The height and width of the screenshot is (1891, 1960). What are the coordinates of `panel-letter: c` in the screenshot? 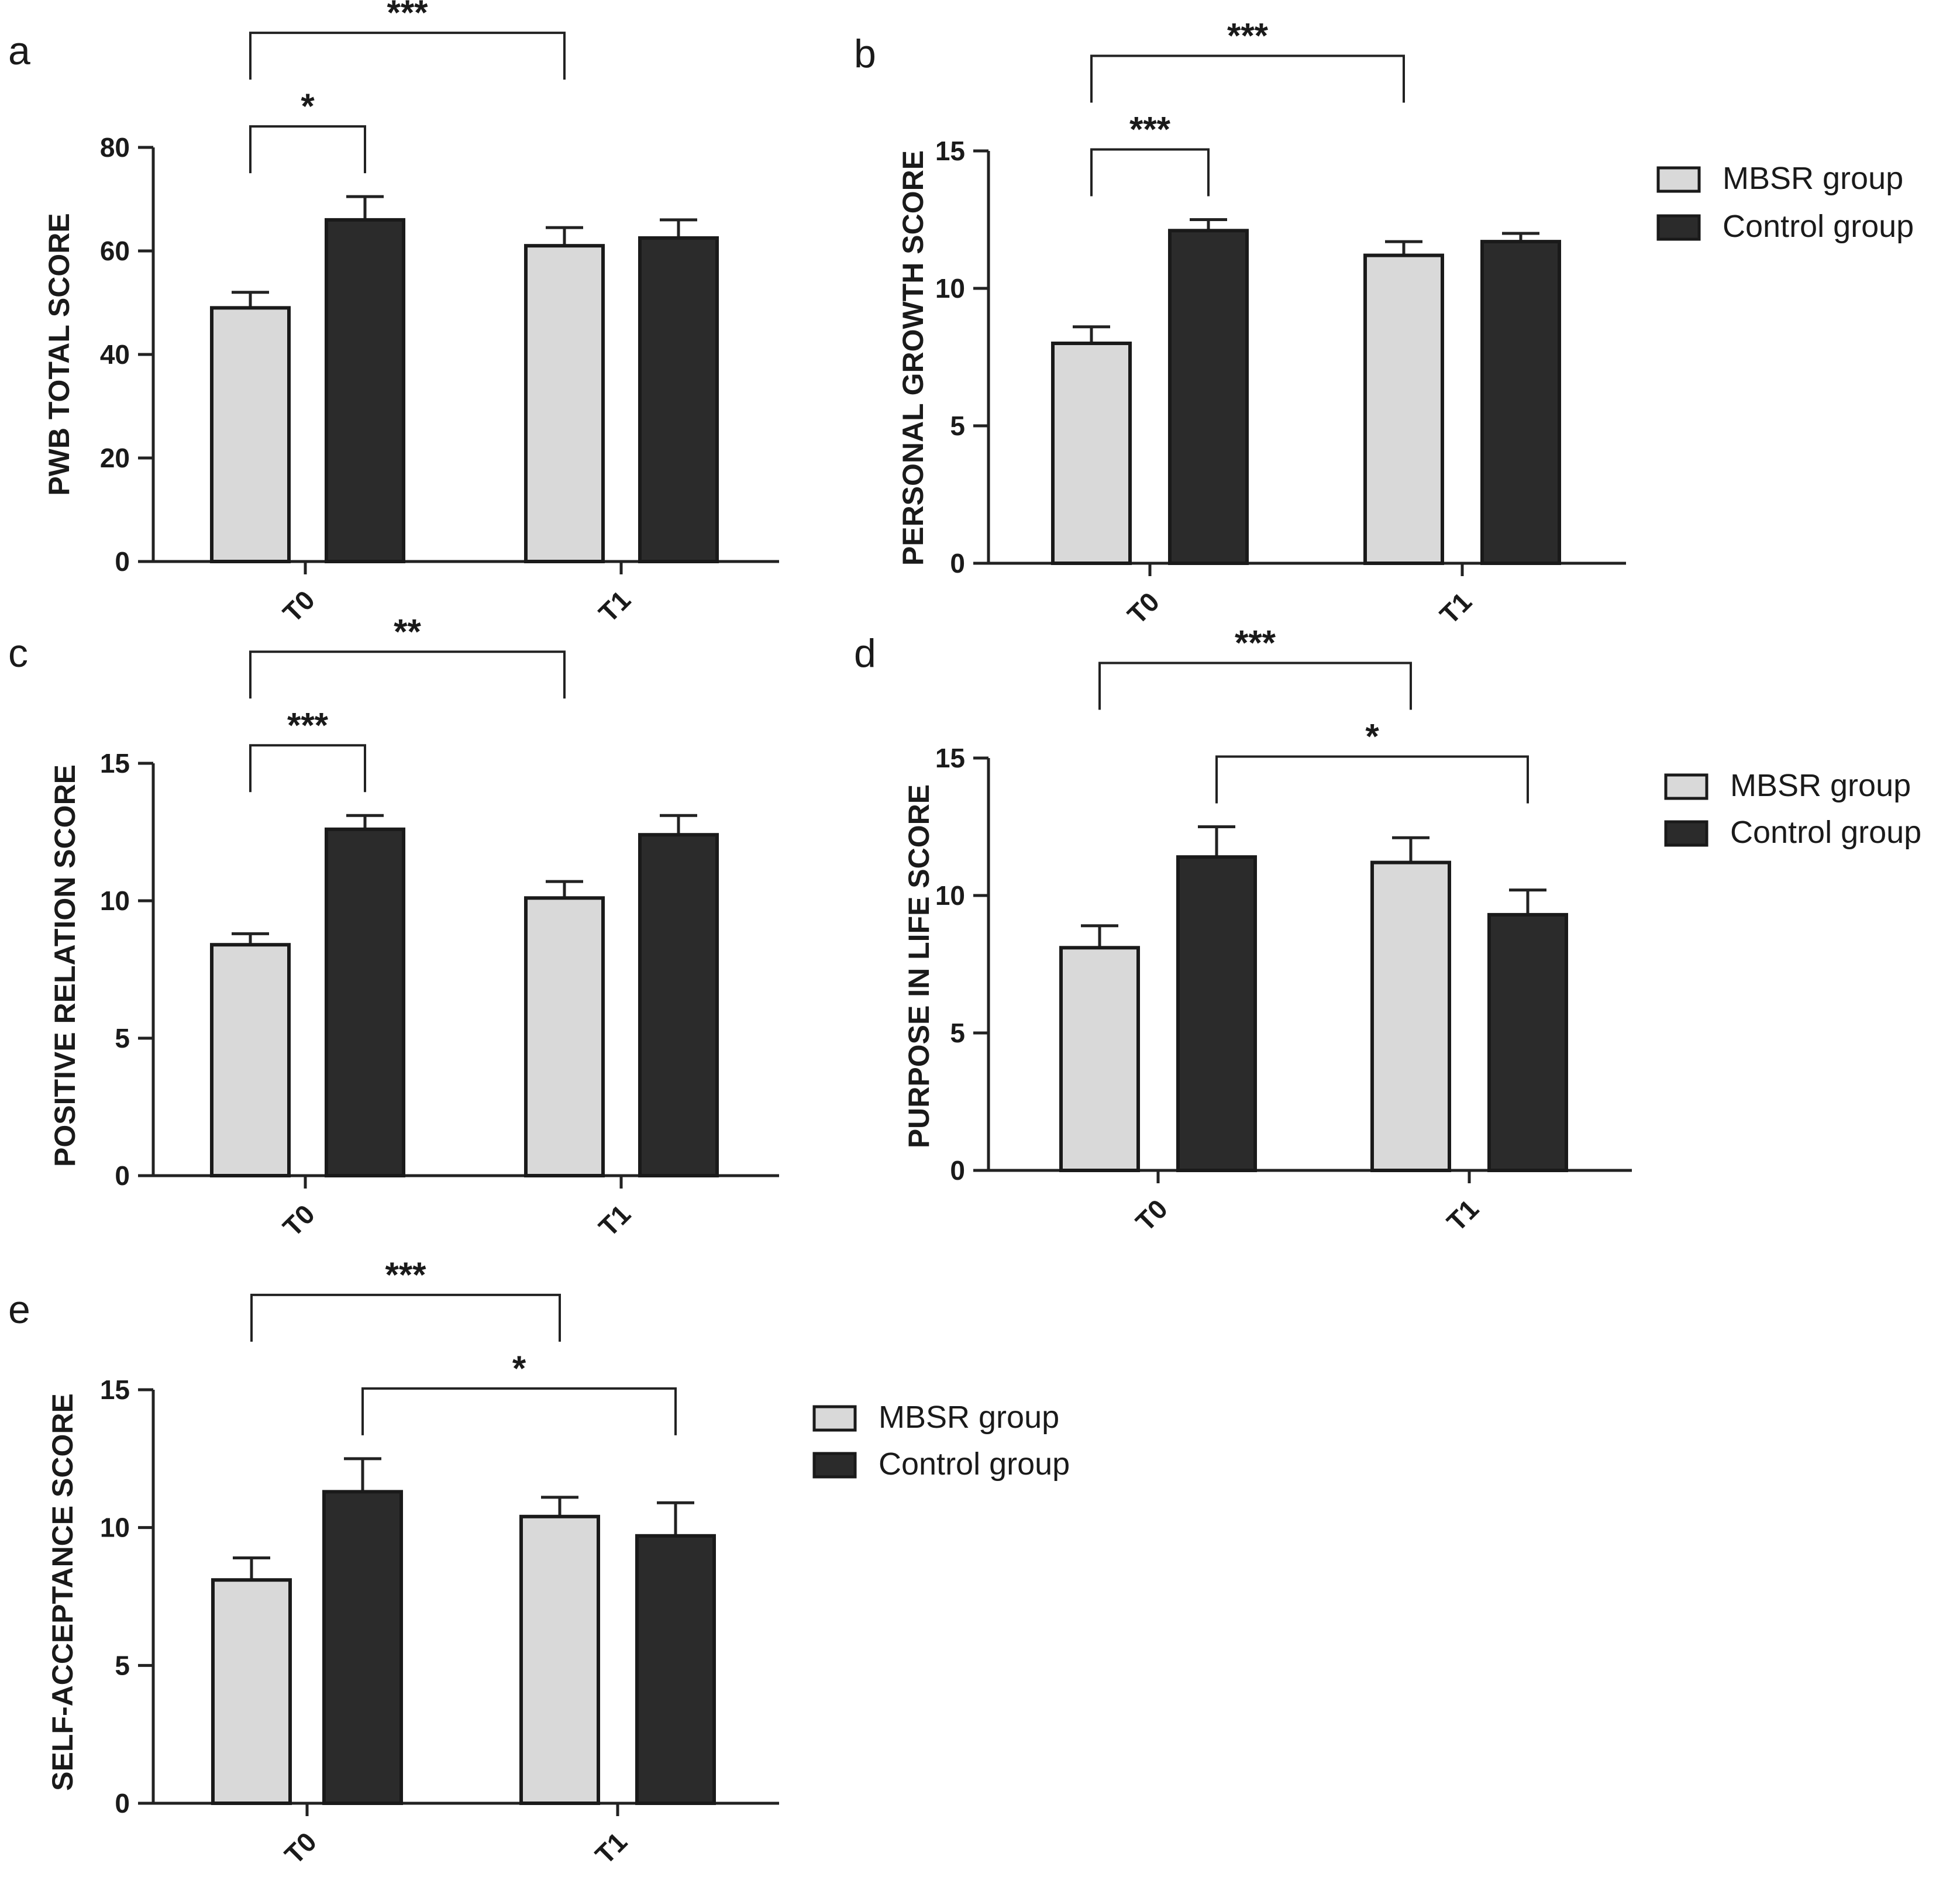 It's located at (18, 653).